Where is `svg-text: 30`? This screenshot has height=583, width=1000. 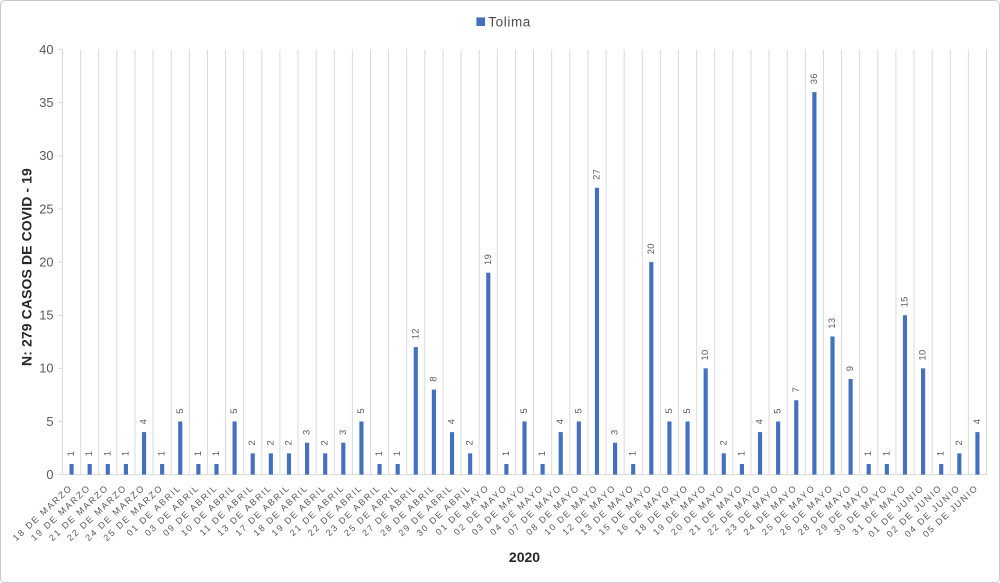
svg-text: 30 is located at coordinates (46, 155).